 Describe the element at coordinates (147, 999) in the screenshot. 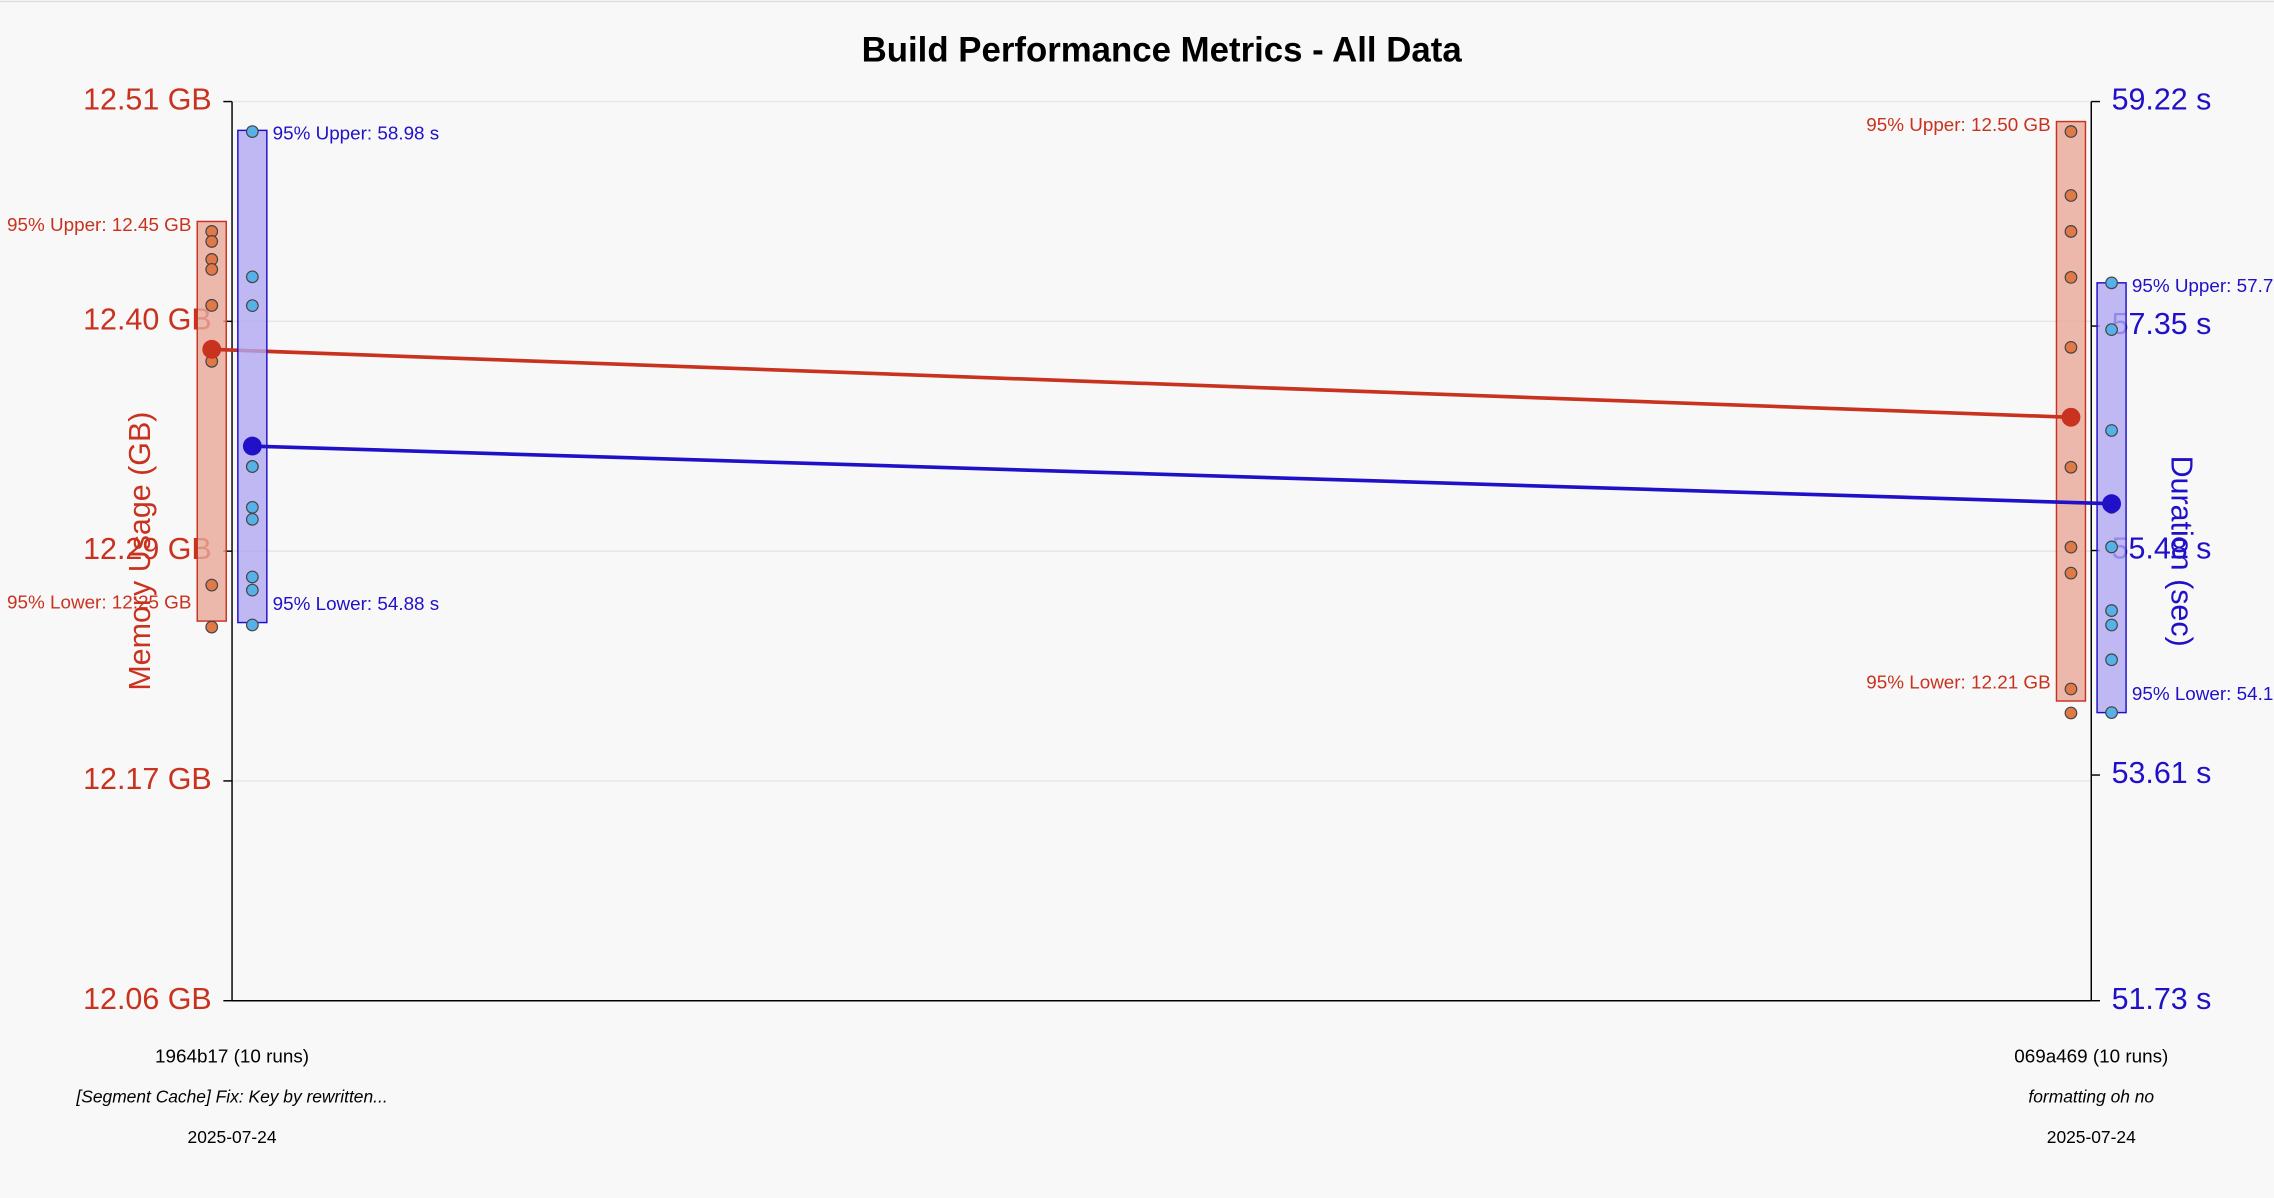

I see `y-tick-label: 12.06 GB` at that location.